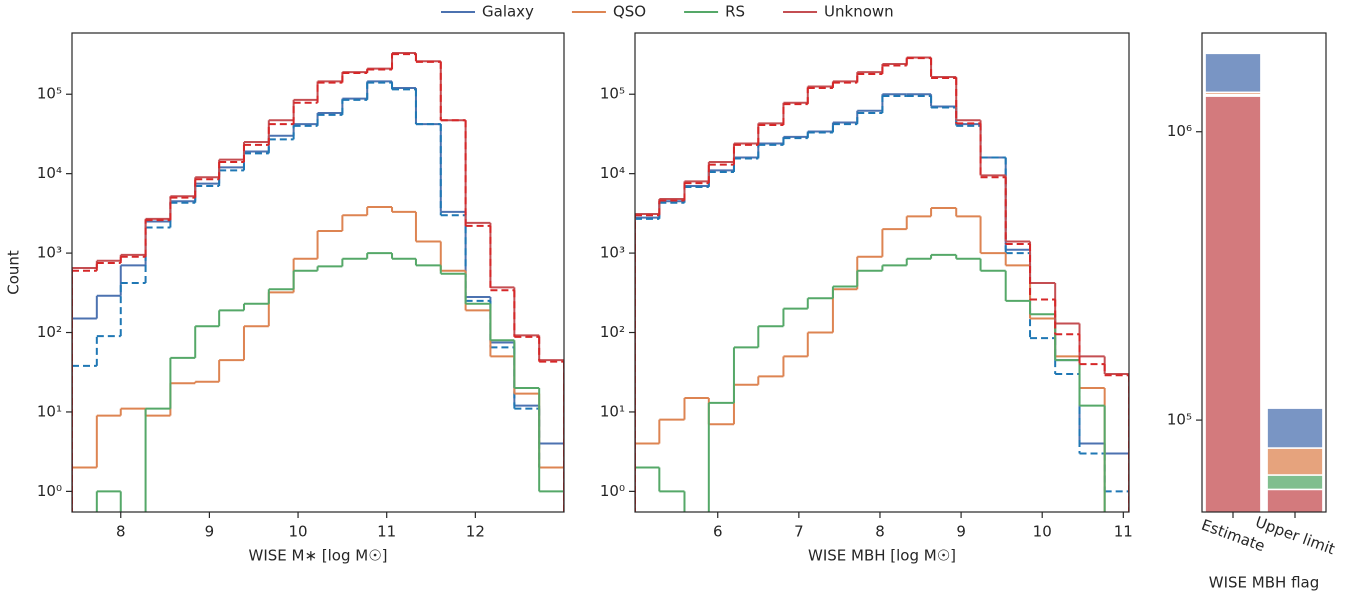 This screenshot has width=1363, height=599. Describe the element at coordinates (1264, 282) in the screenshot. I see `plot-area` at that location.